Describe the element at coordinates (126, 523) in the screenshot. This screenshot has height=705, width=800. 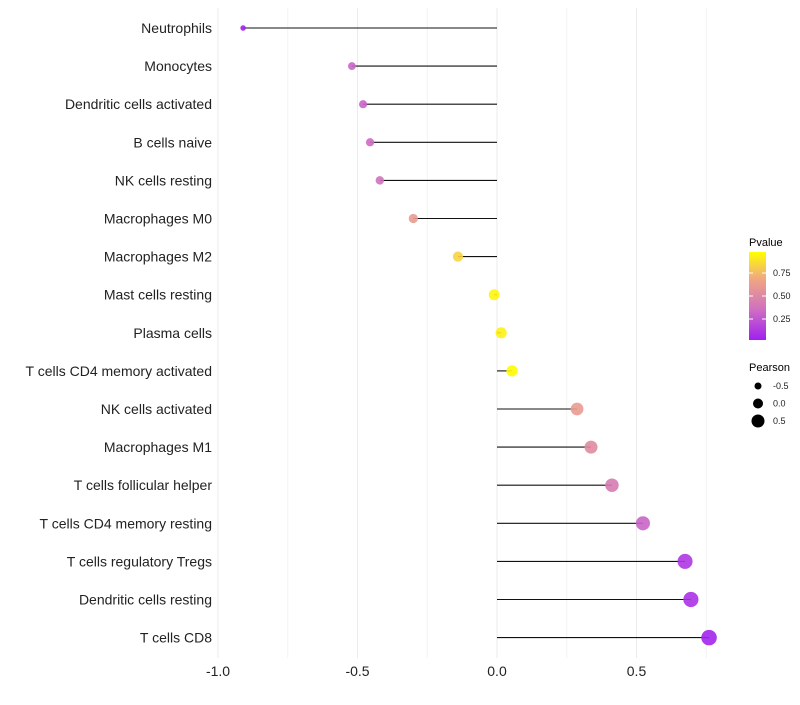
I see `y-tick-label: T cells CD4 memory resting` at that location.